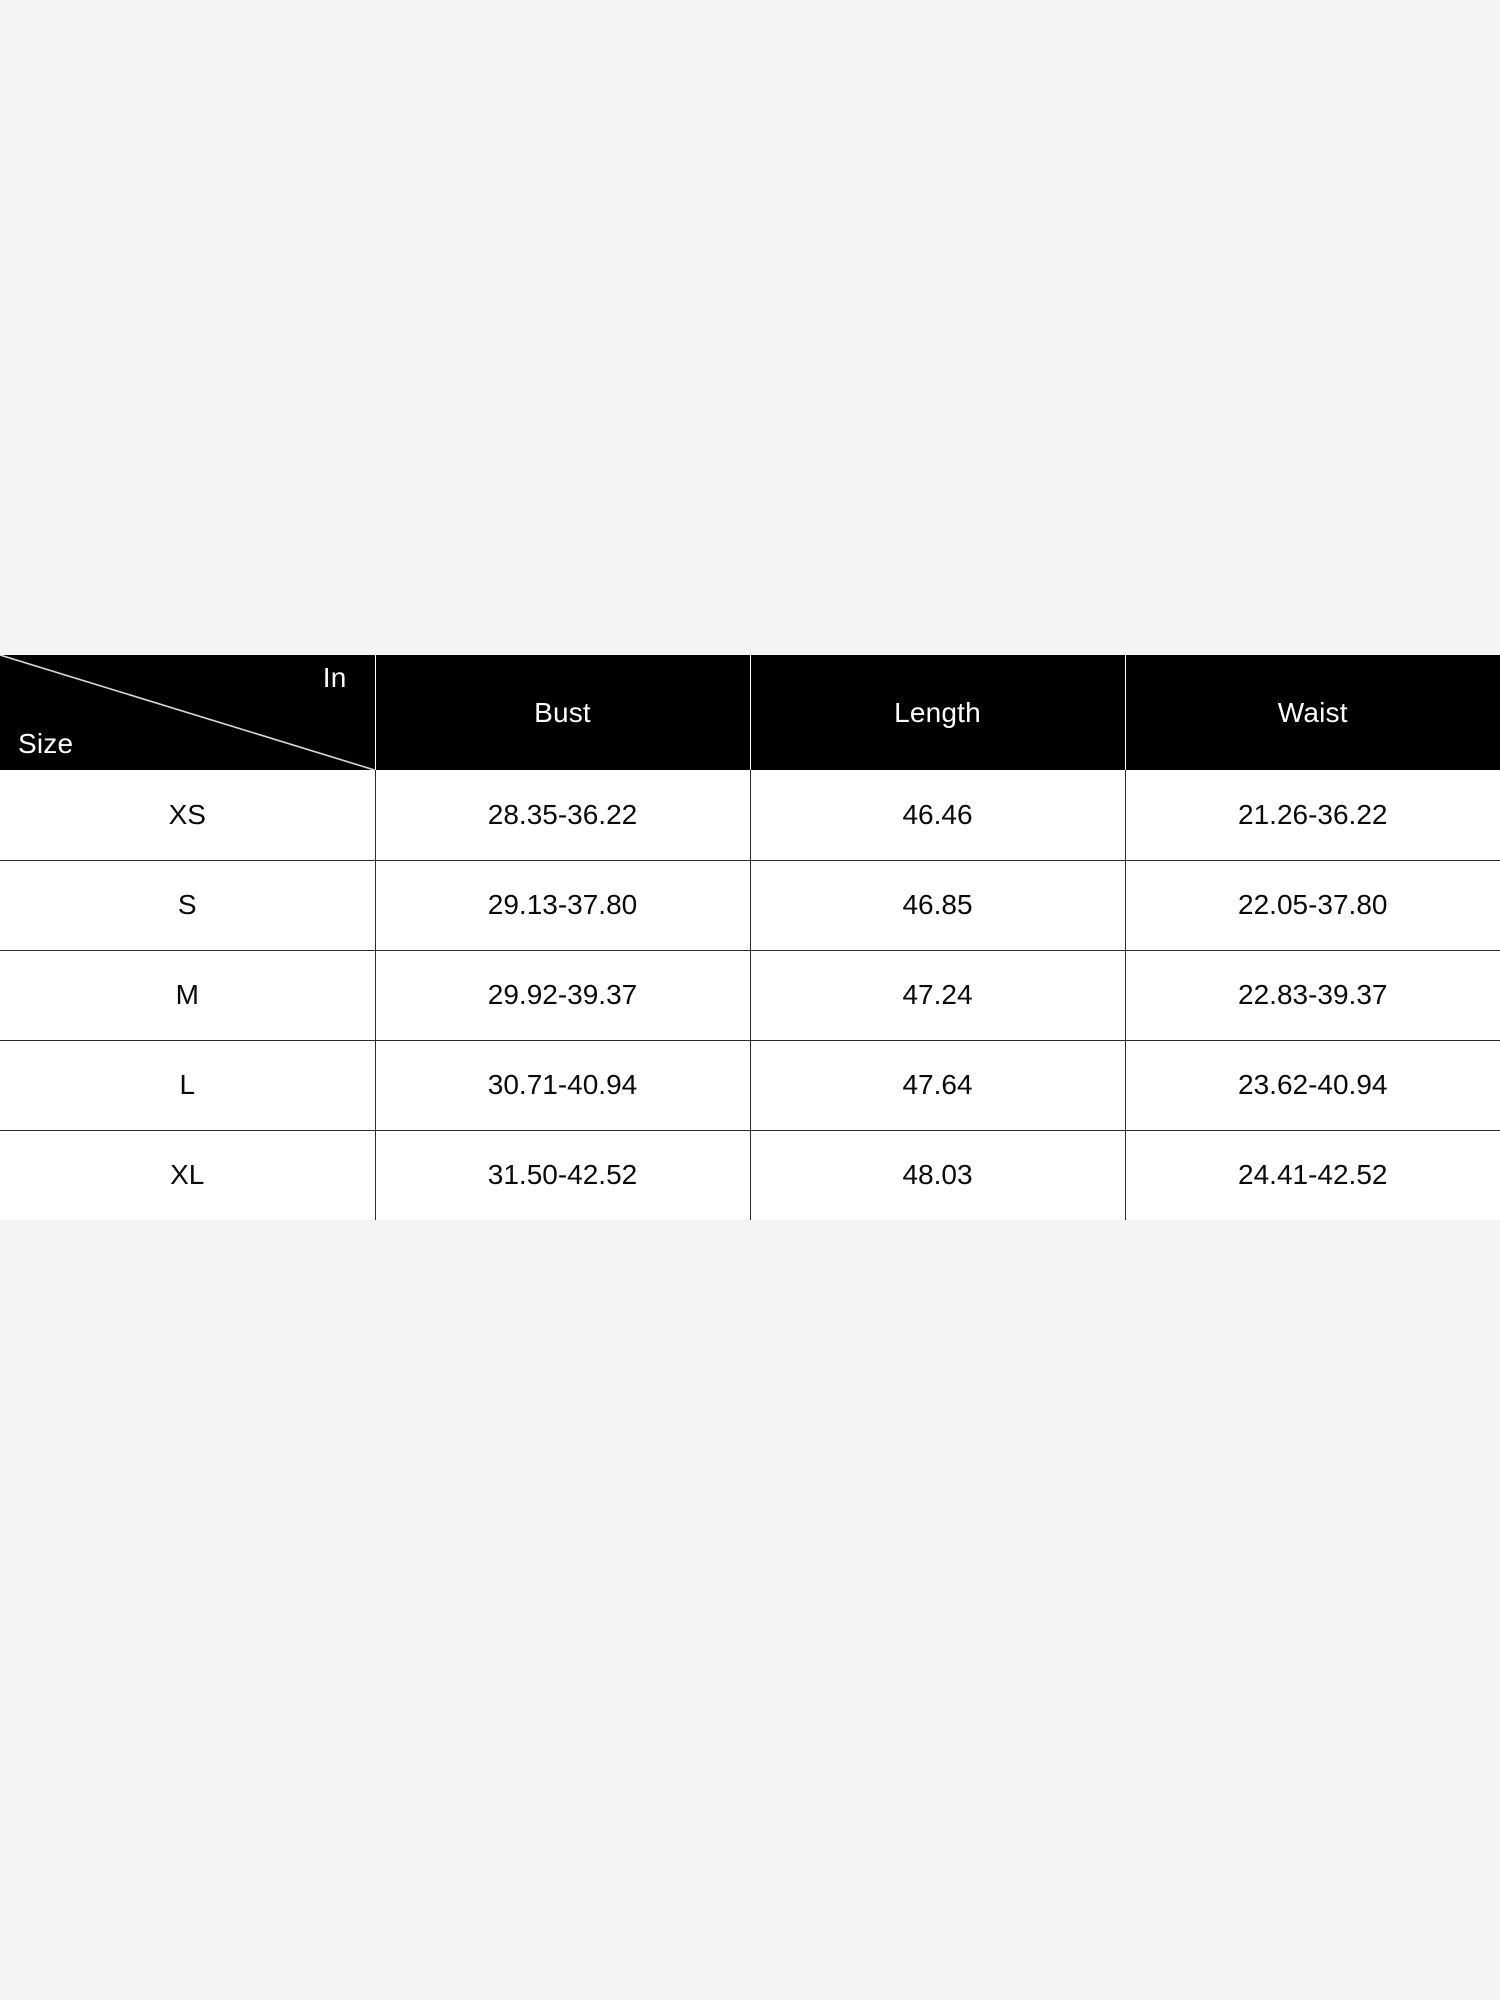 This screenshot has width=1500, height=2000. What do you see at coordinates (938, 905) in the screenshot?
I see `cell-length: 46.85` at bounding box center [938, 905].